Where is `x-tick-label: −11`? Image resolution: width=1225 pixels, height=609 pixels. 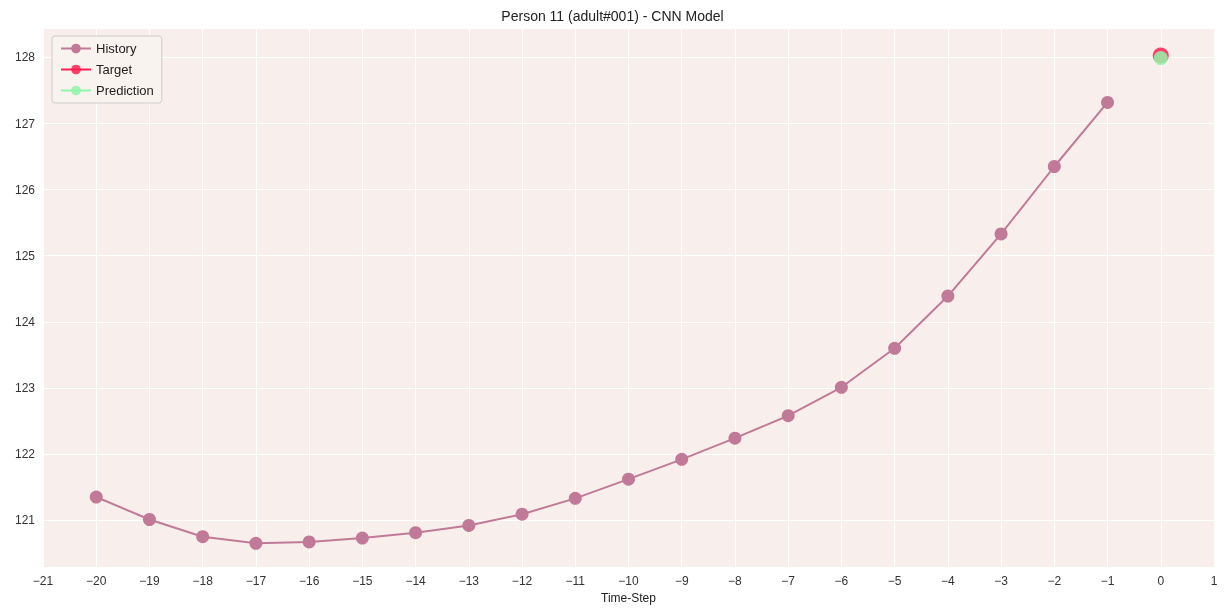 x-tick-label: −11 is located at coordinates (575, 581).